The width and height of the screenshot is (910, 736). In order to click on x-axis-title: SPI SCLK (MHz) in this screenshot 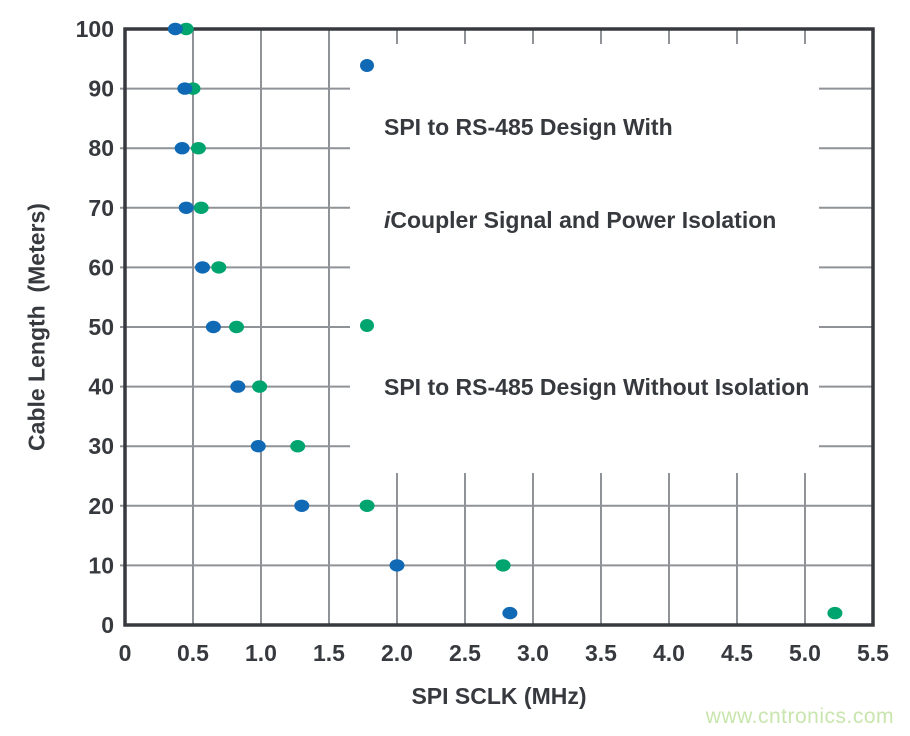, I will do `click(499, 696)`.